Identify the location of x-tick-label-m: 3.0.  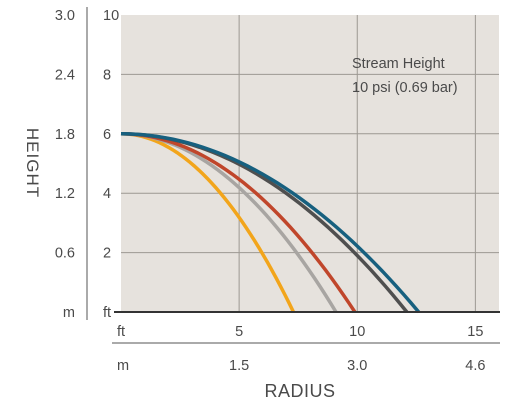
(357, 366).